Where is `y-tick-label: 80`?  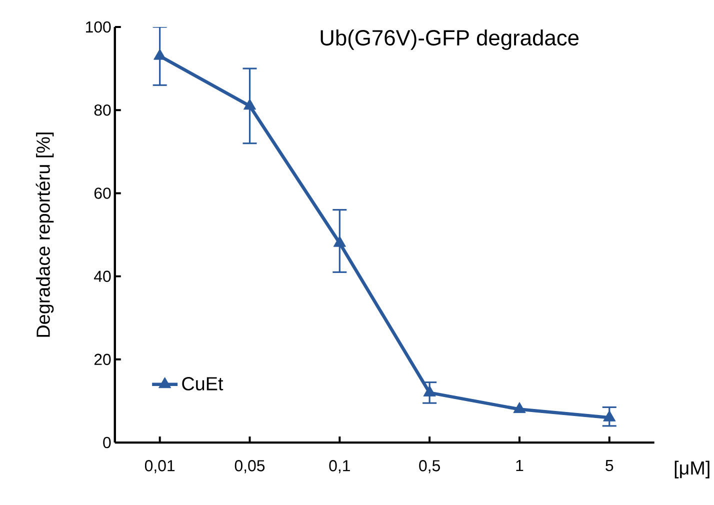
y-tick-label: 80 is located at coordinates (102, 110).